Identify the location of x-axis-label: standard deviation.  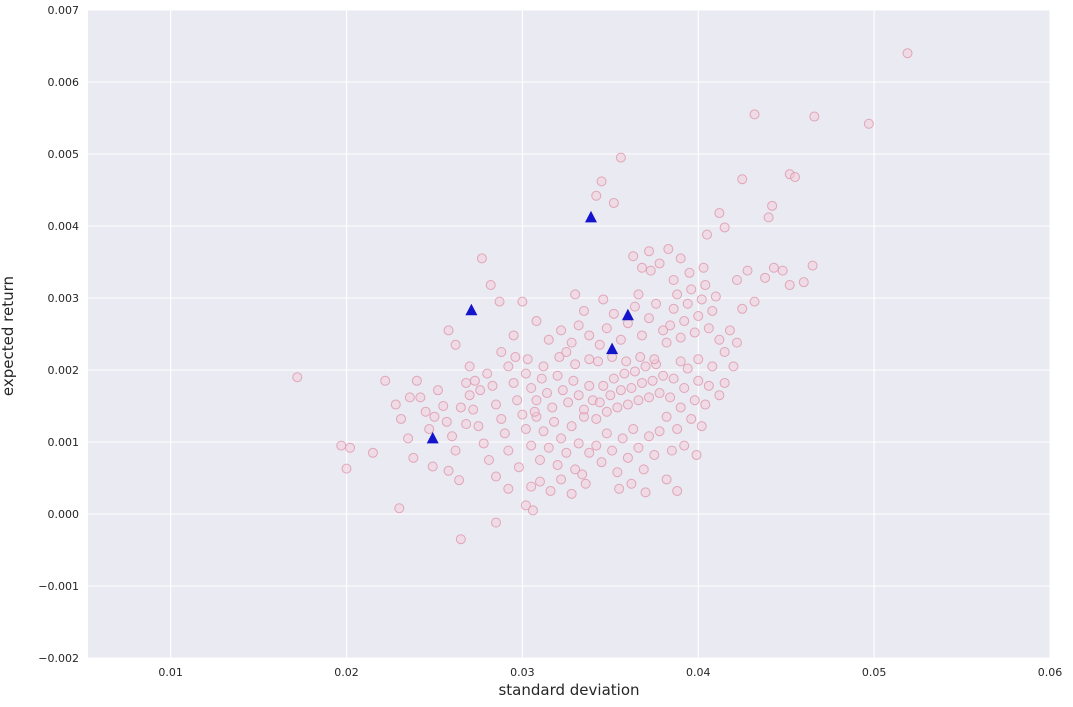
(569, 690).